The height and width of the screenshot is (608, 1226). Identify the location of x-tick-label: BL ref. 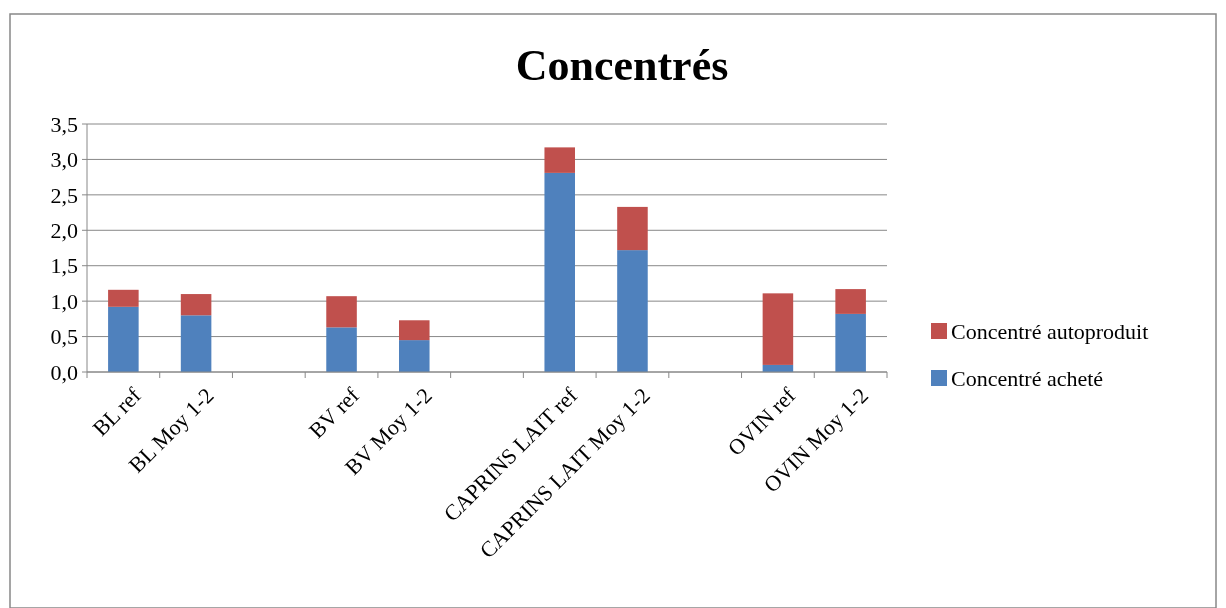
(117, 411).